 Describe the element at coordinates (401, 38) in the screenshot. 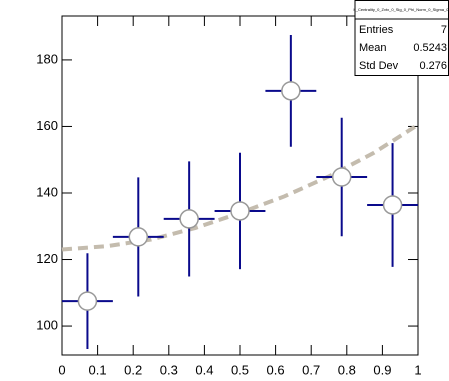

I see `stats-box` at that location.